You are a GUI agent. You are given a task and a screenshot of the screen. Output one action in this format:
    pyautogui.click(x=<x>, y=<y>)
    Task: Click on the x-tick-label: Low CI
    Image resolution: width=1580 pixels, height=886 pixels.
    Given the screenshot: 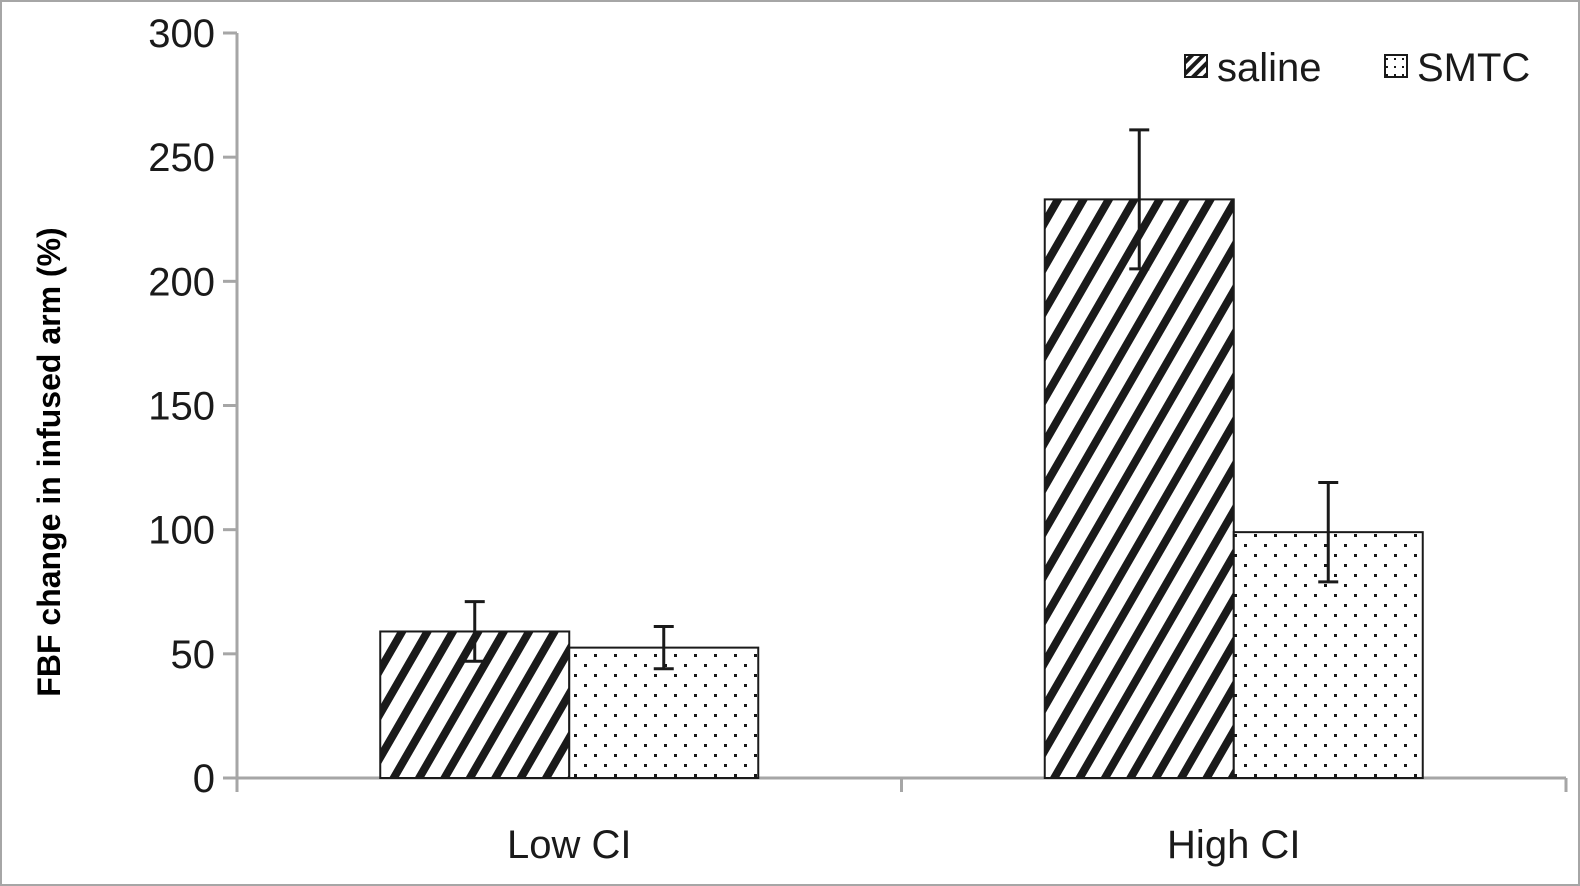 What is the action you would take?
    pyautogui.click(x=569, y=845)
    